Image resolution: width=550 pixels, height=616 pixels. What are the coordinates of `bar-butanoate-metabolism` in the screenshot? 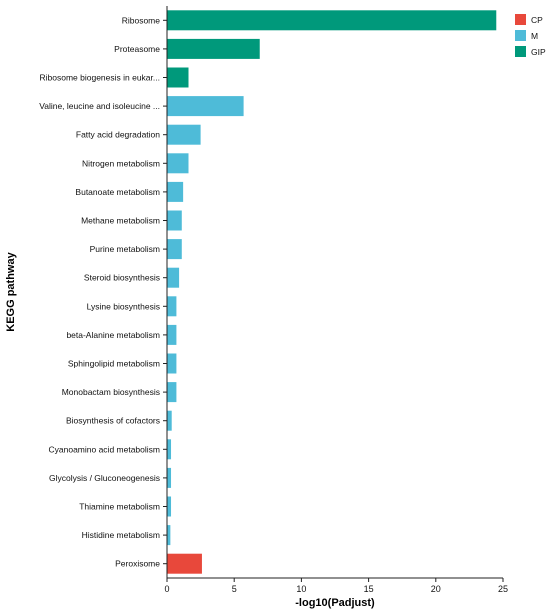 It's located at (175, 191).